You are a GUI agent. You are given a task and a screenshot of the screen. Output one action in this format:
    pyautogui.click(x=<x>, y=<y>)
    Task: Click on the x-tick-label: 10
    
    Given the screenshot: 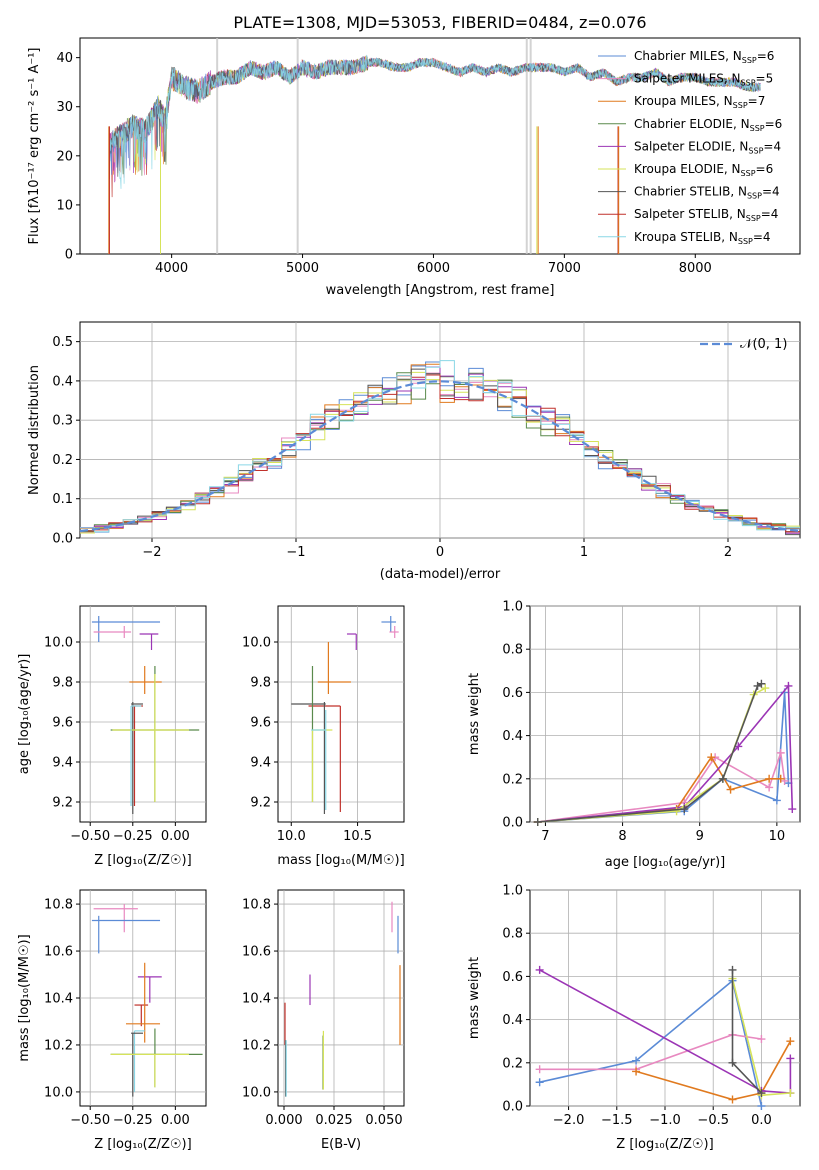 What is the action you would take?
    pyautogui.click(x=777, y=836)
    